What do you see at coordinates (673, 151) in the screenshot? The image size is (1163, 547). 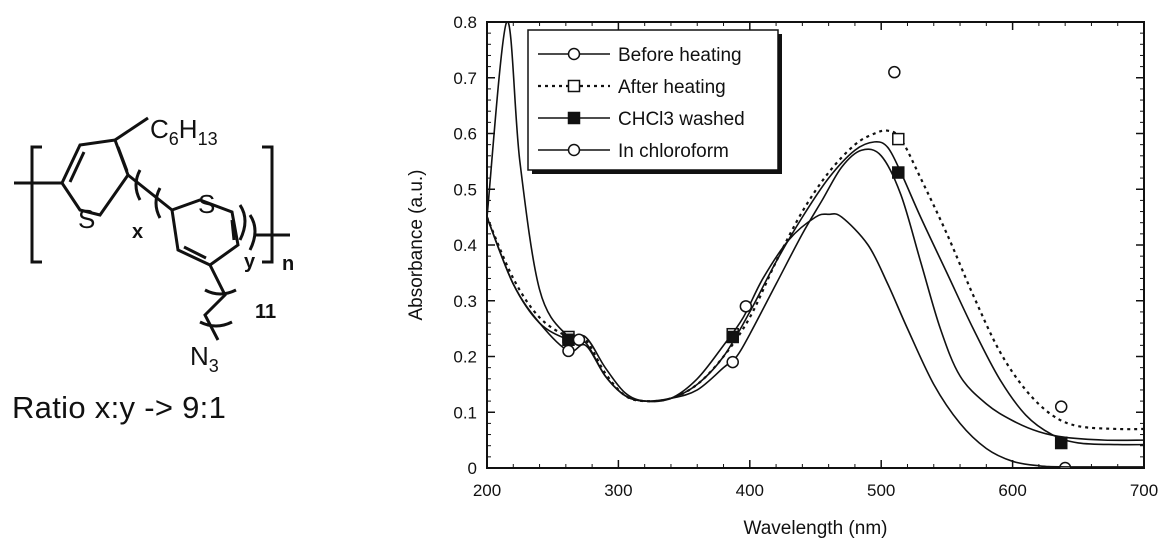 I see `legend-label: In chloroform` at bounding box center [673, 151].